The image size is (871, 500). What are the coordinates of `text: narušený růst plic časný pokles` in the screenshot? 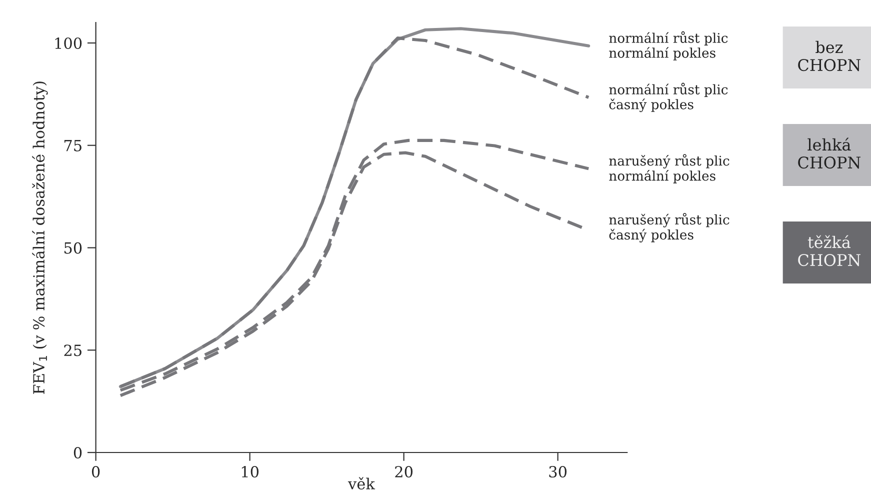 It's located at (669, 227).